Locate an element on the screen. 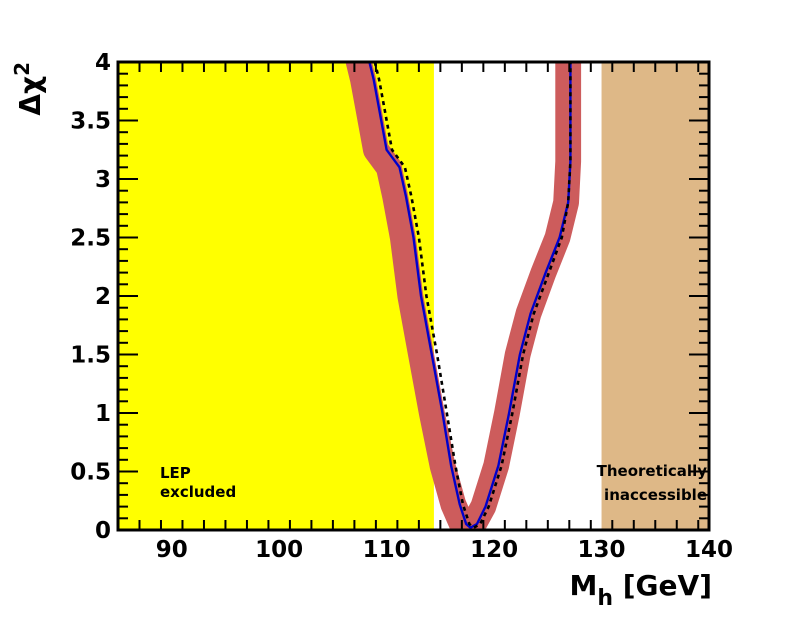  lep-excluded-label: excluded is located at coordinates (198, 492).